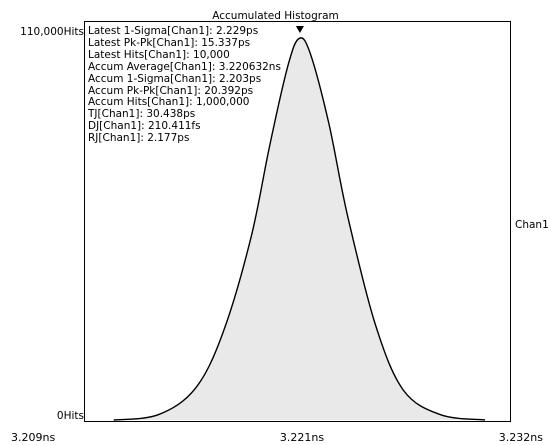 Image resolution: width=551 pixels, height=445 pixels. Describe the element at coordinates (302, 437) in the screenshot. I see `x-tick-label-center: 3.221ns` at that location.